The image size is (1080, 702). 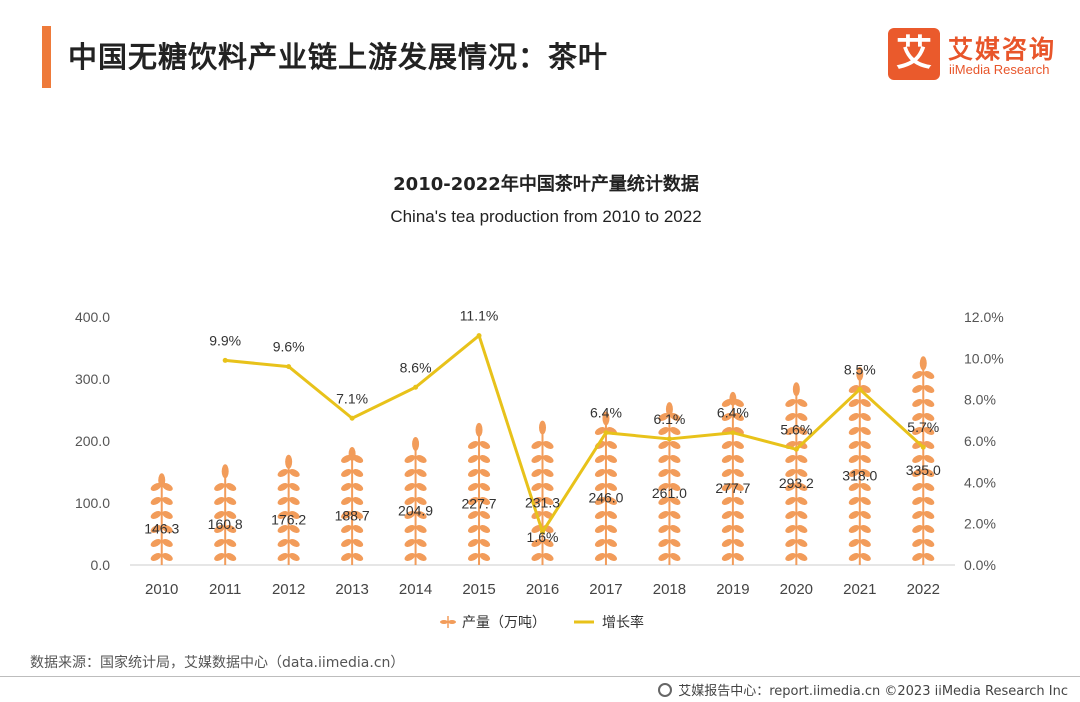 What do you see at coordinates (732, 488) in the screenshot?
I see `bar-value-label: 277.7` at bounding box center [732, 488].